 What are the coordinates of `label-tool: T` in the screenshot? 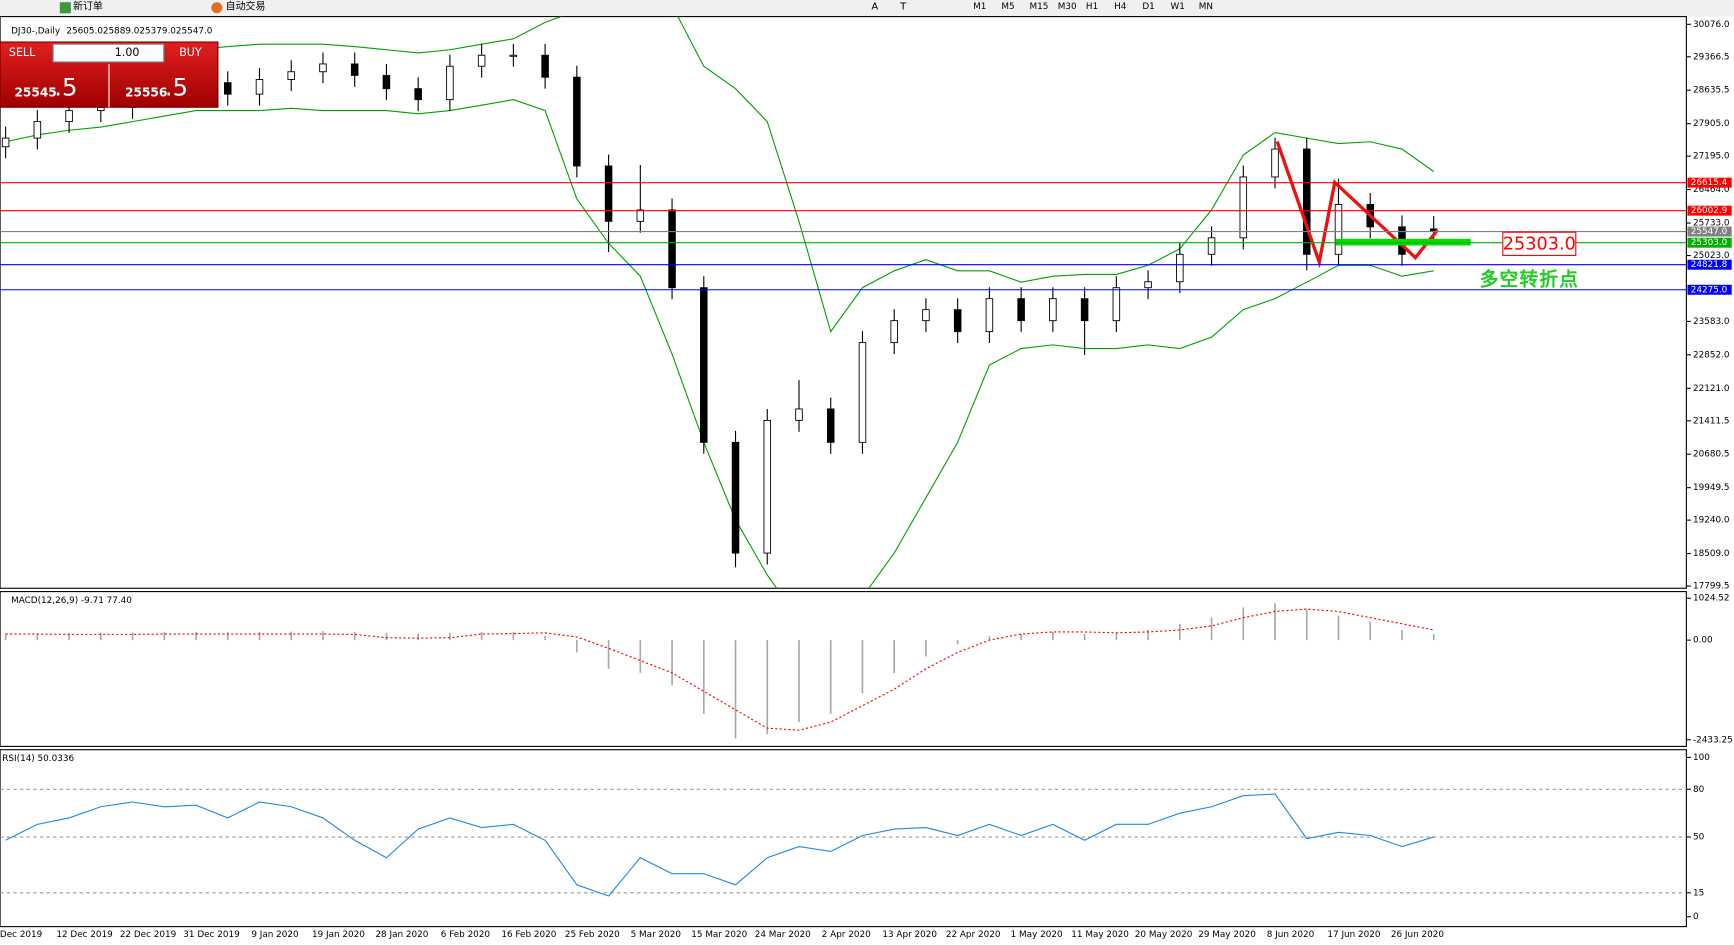 It's located at (903, 7).